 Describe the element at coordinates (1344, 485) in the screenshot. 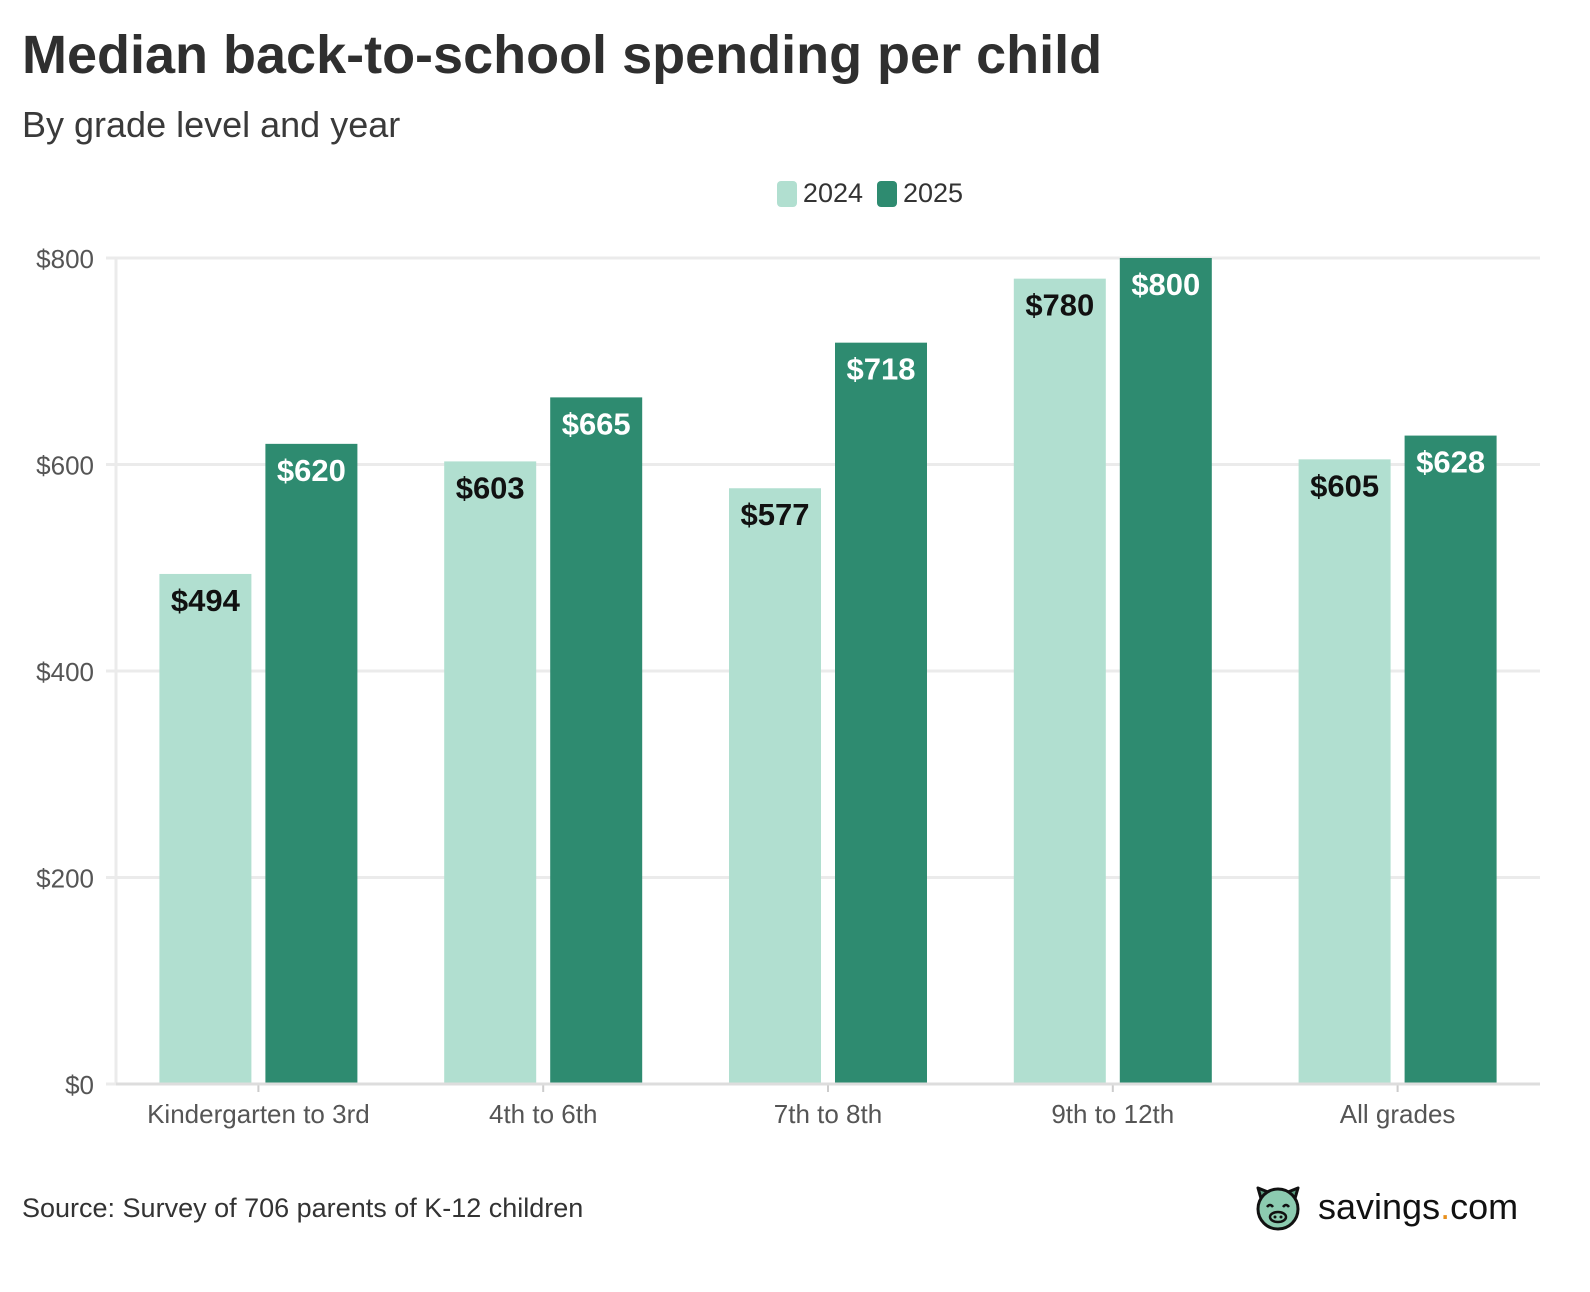

I see `data-label-2024: $605` at that location.